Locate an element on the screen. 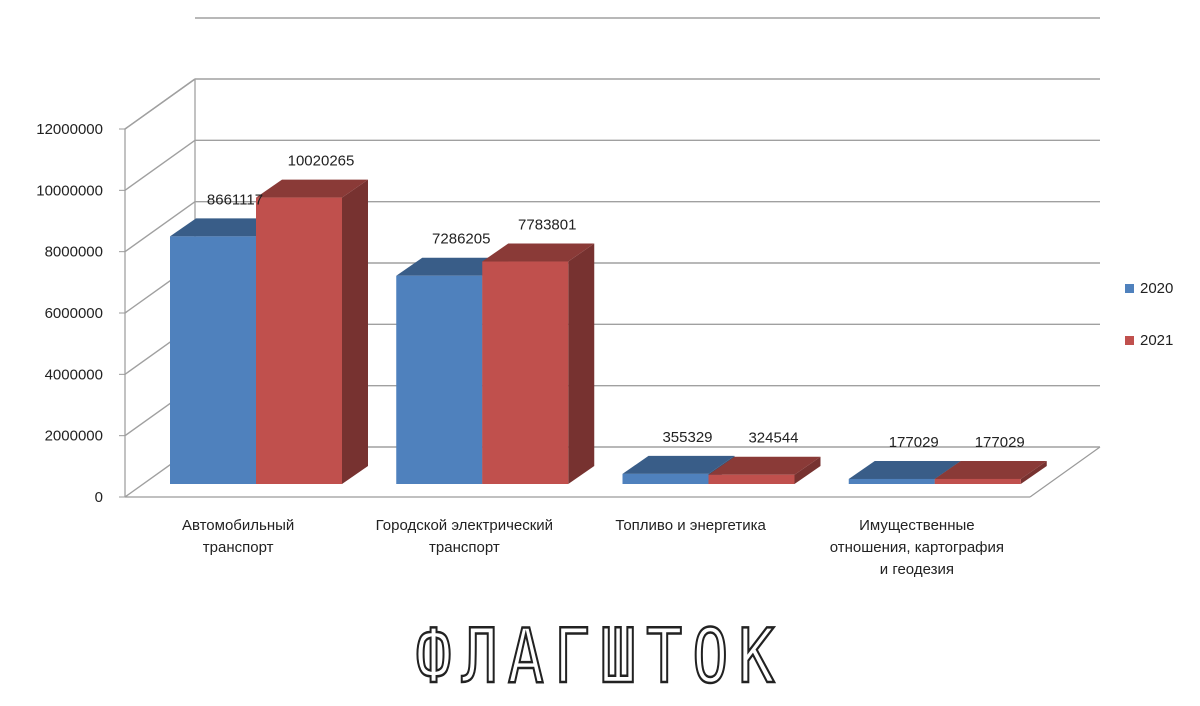 The height and width of the screenshot is (706, 1200). y-tick-label: 8000000 is located at coordinates (74, 252).